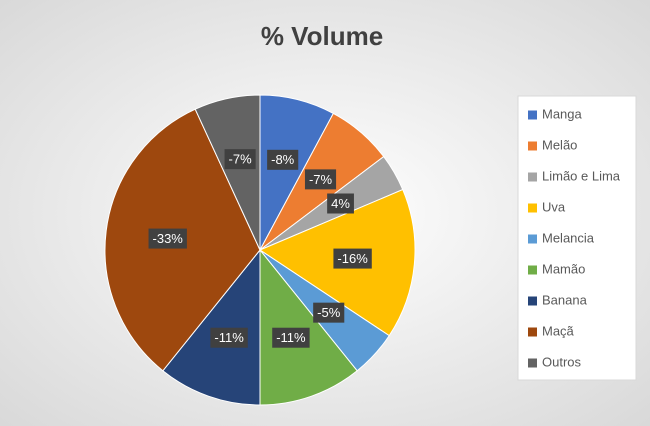 The height and width of the screenshot is (426, 650). Describe the element at coordinates (562, 113) in the screenshot. I see `legend-label: Manga` at that location.